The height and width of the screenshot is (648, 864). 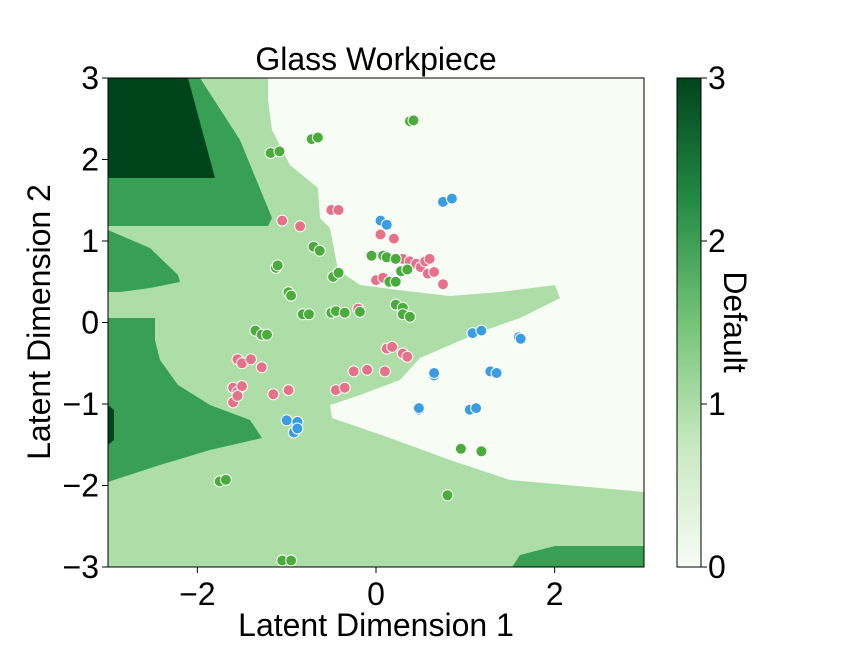 I want to click on y-tick-label-2: −1, so click(x=81, y=404).